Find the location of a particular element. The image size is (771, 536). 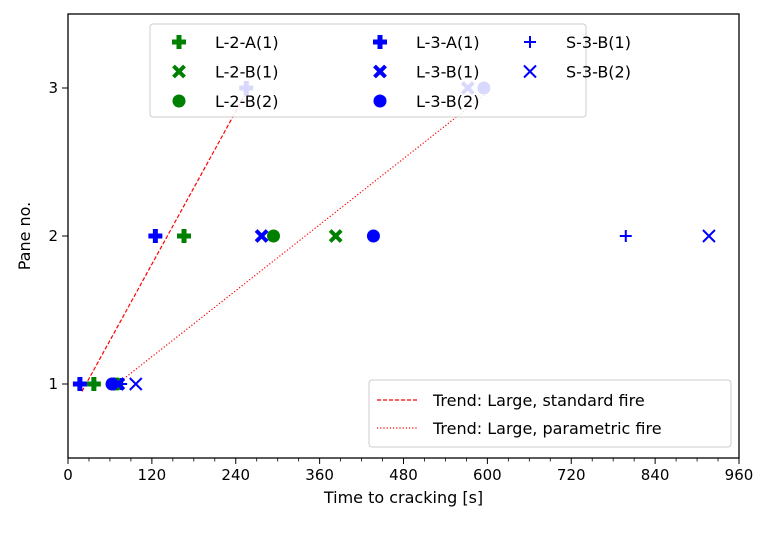

x-tick-label: 960 is located at coordinates (739, 475).